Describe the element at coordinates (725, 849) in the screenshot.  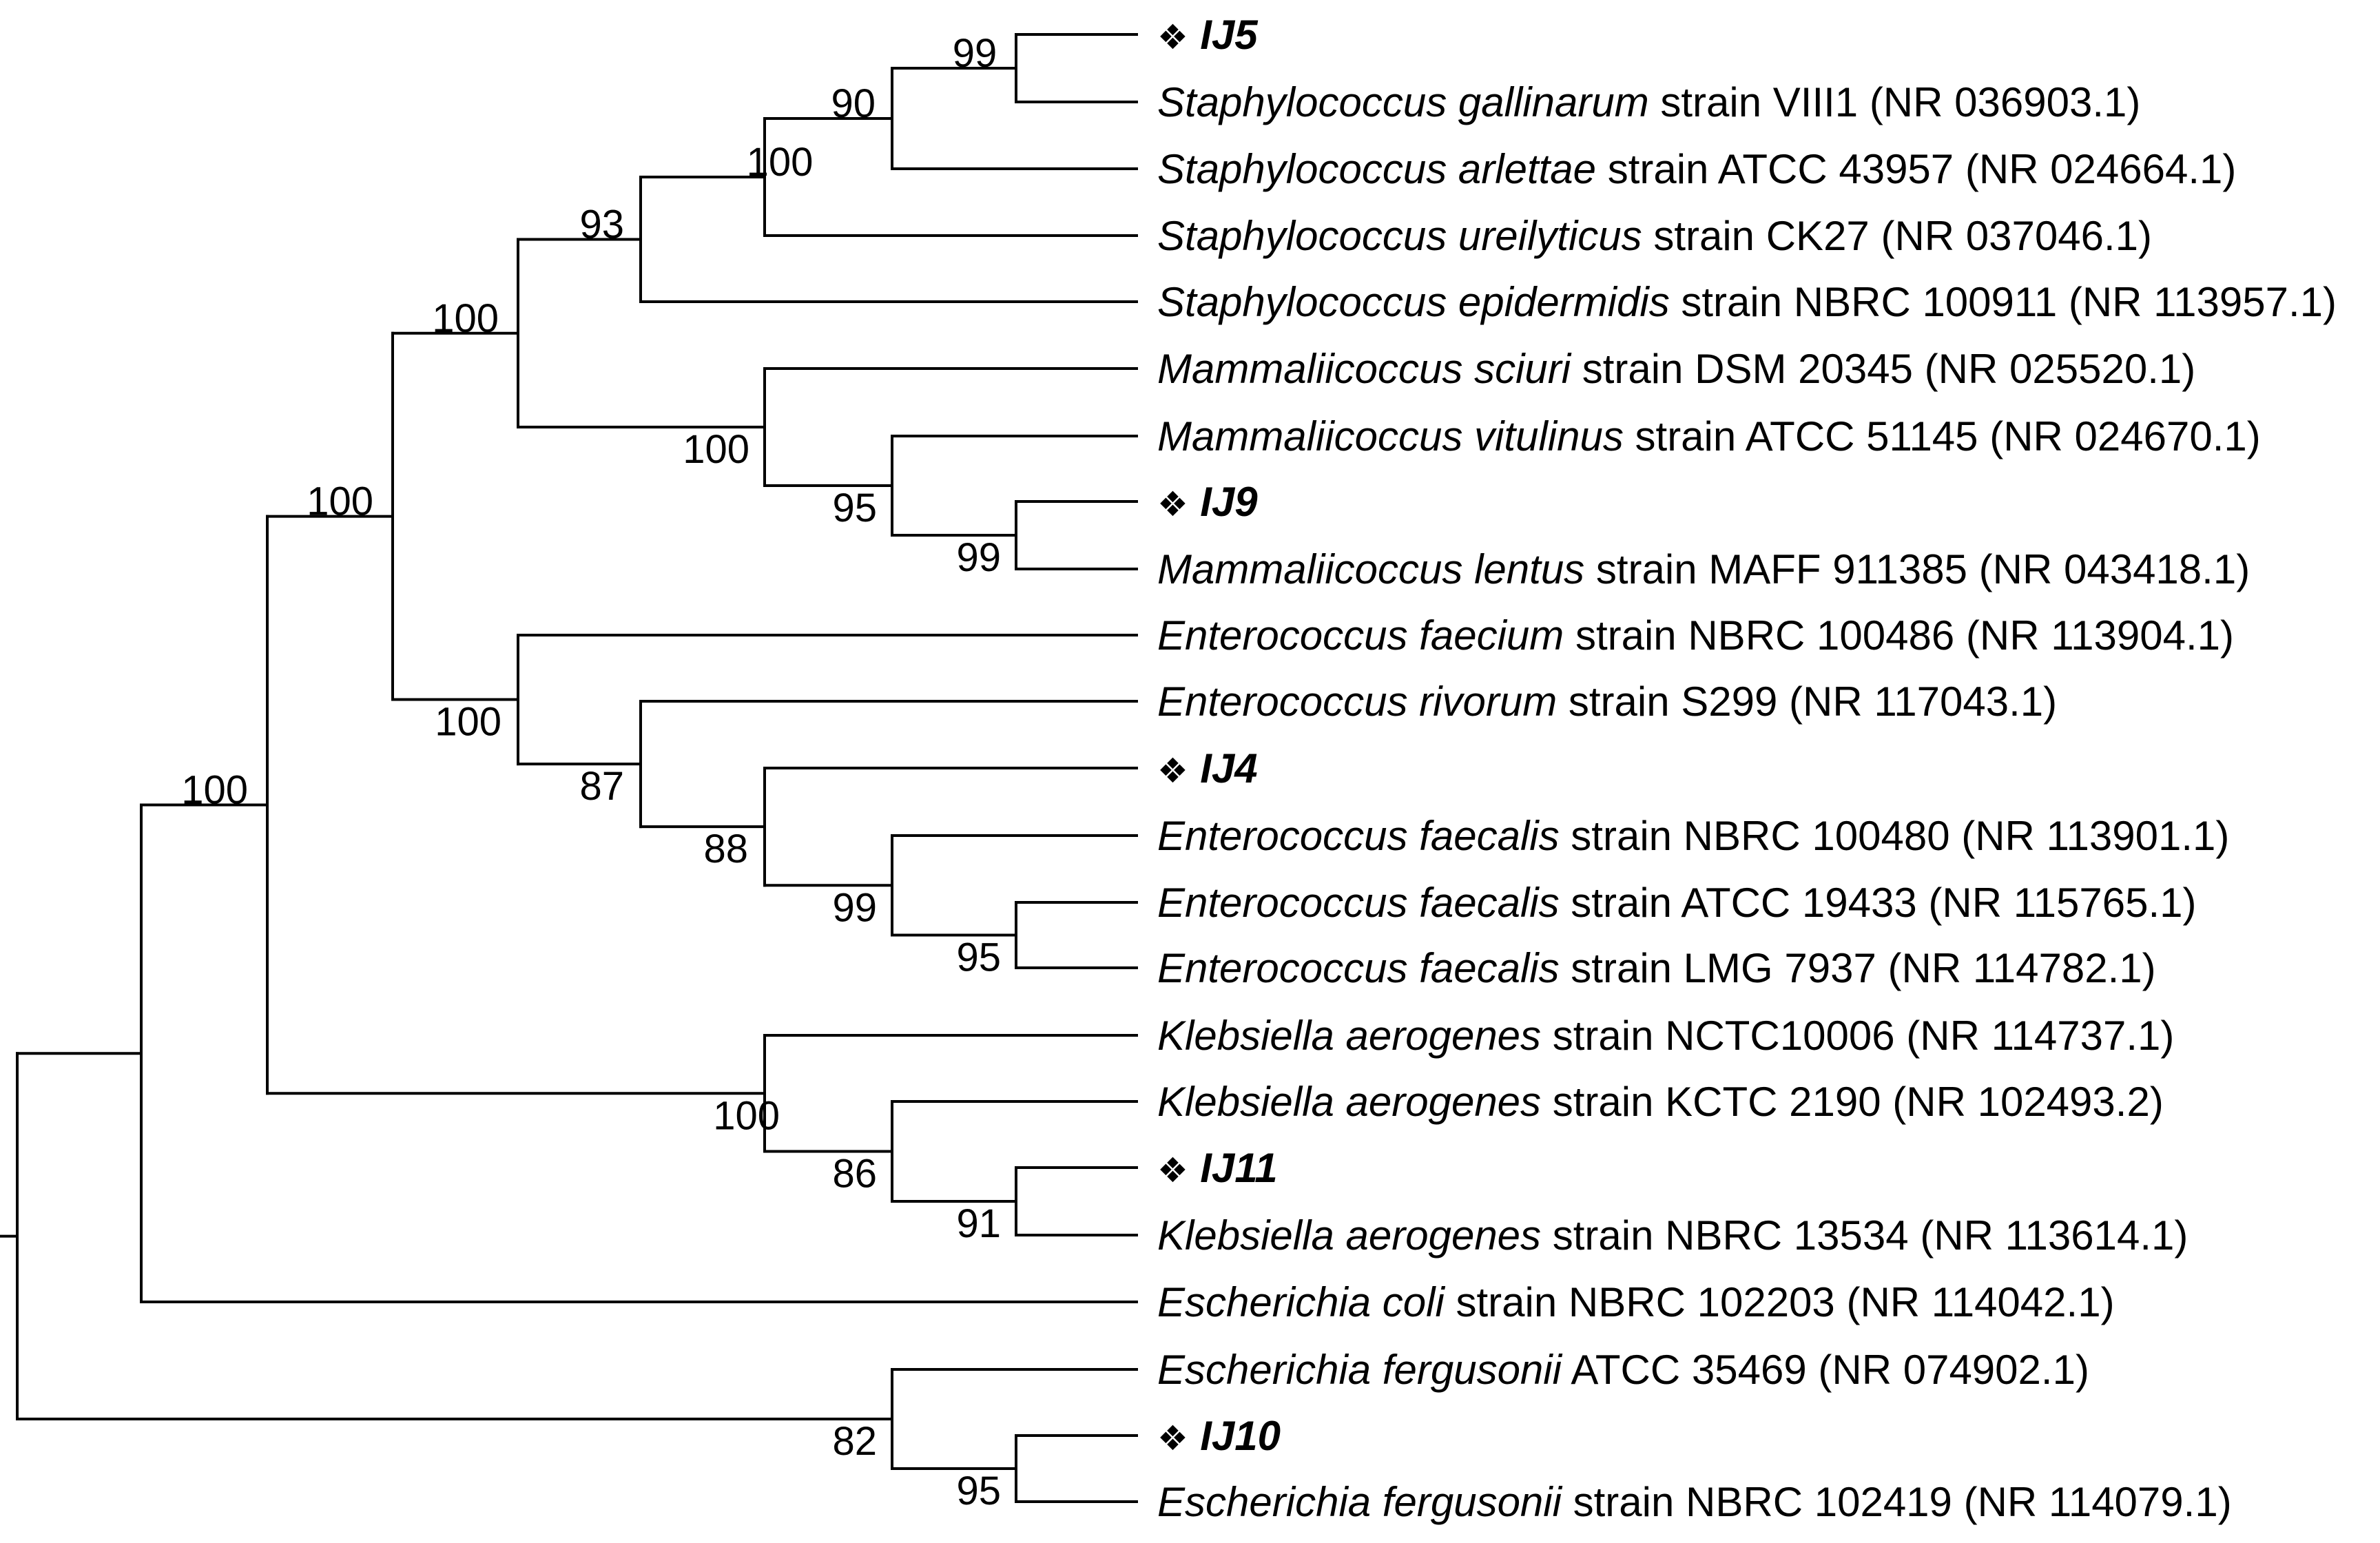
I see `bootstrap-value: 88` at that location.